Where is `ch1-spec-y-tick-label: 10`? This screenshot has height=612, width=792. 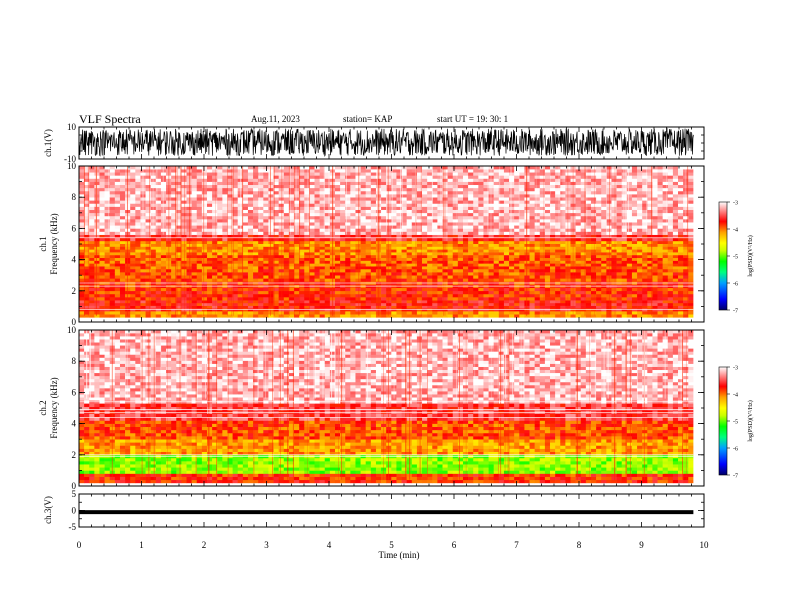
ch1-spec-y-tick-label: 10 is located at coordinates (72, 166).